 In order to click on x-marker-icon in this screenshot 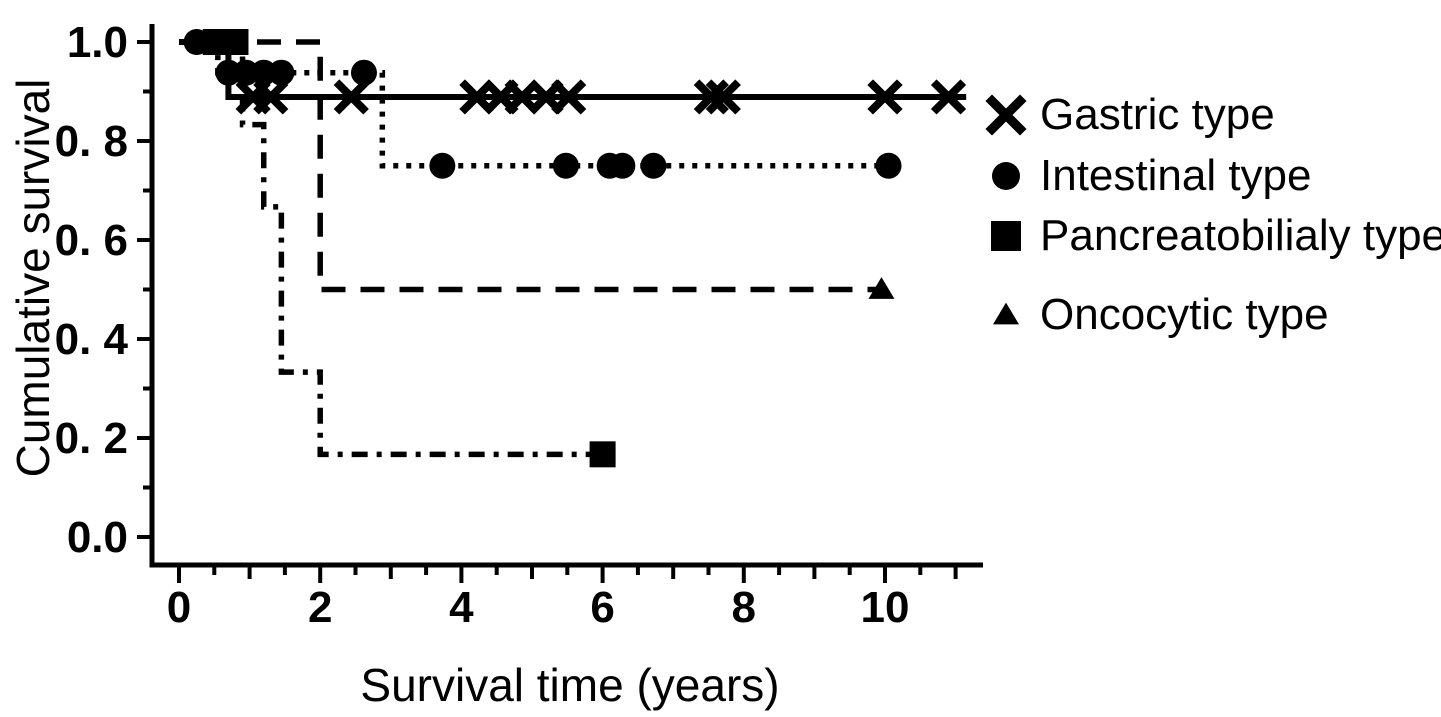, I will do `click(1006, 115)`.